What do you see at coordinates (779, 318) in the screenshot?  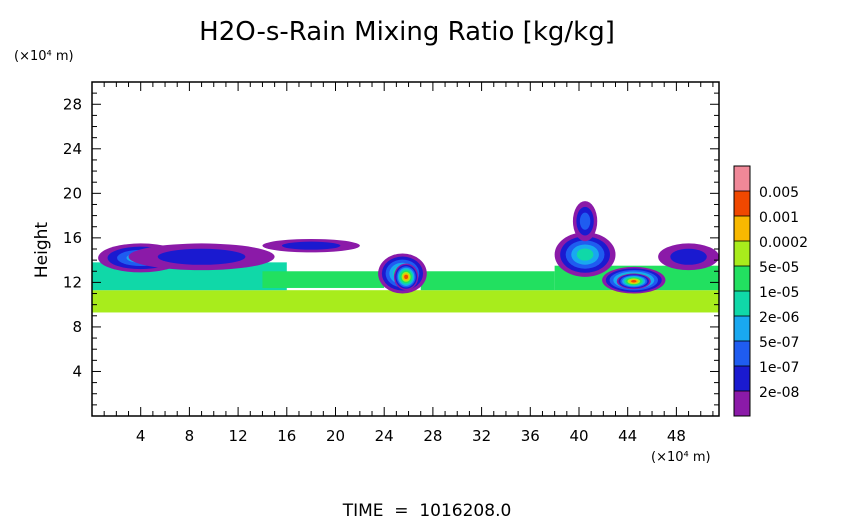 I see `colorbar-label: 2e-06` at bounding box center [779, 318].